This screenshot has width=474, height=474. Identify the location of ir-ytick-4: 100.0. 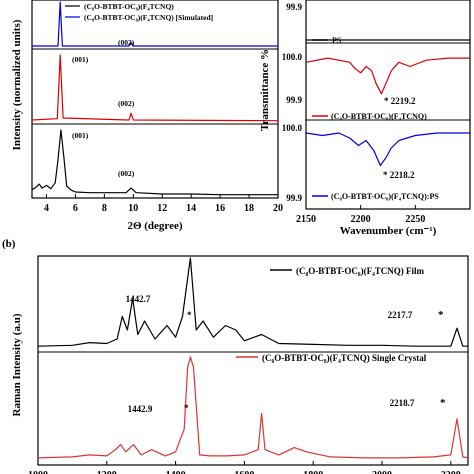
(292, 128).